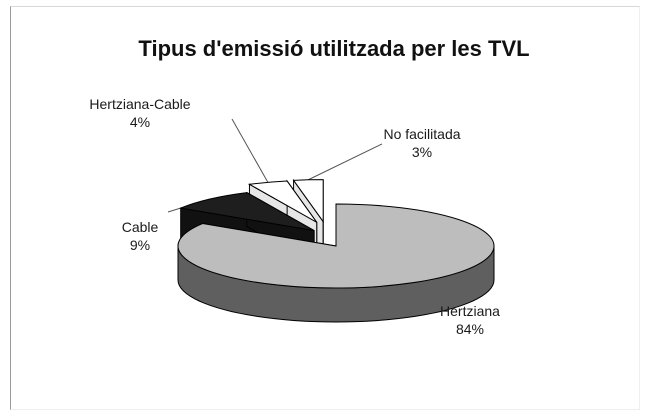 This screenshot has width=647, height=413. Describe the element at coordinates (345, 162) in the screenshot. I see `leader-line-no-facilitada` at that location.